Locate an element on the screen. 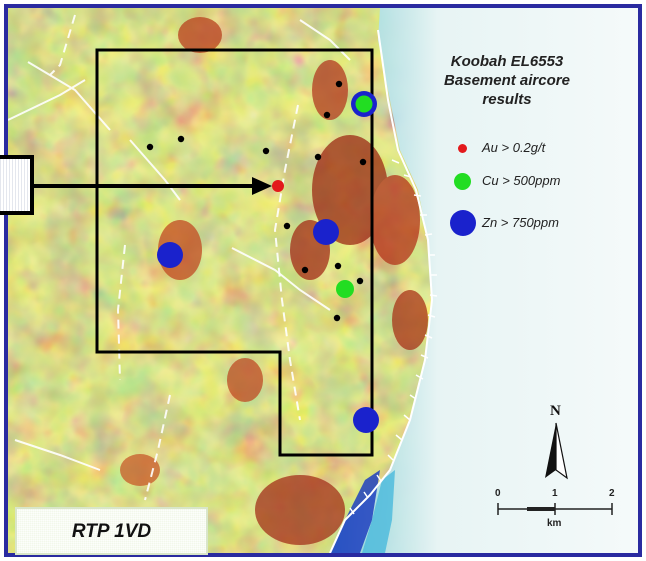 This screenshot has height=561, width=646. zn-legend-label: Zn > 750ppm is located at coordinates (520, 222).